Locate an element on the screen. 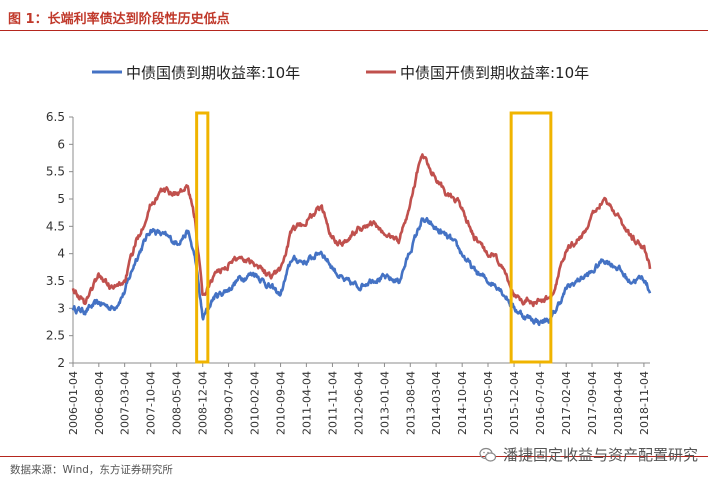 This screenshot has height=489, width=708. x-tick-label: 2017-09-04 is located at coordinates (592, 403).